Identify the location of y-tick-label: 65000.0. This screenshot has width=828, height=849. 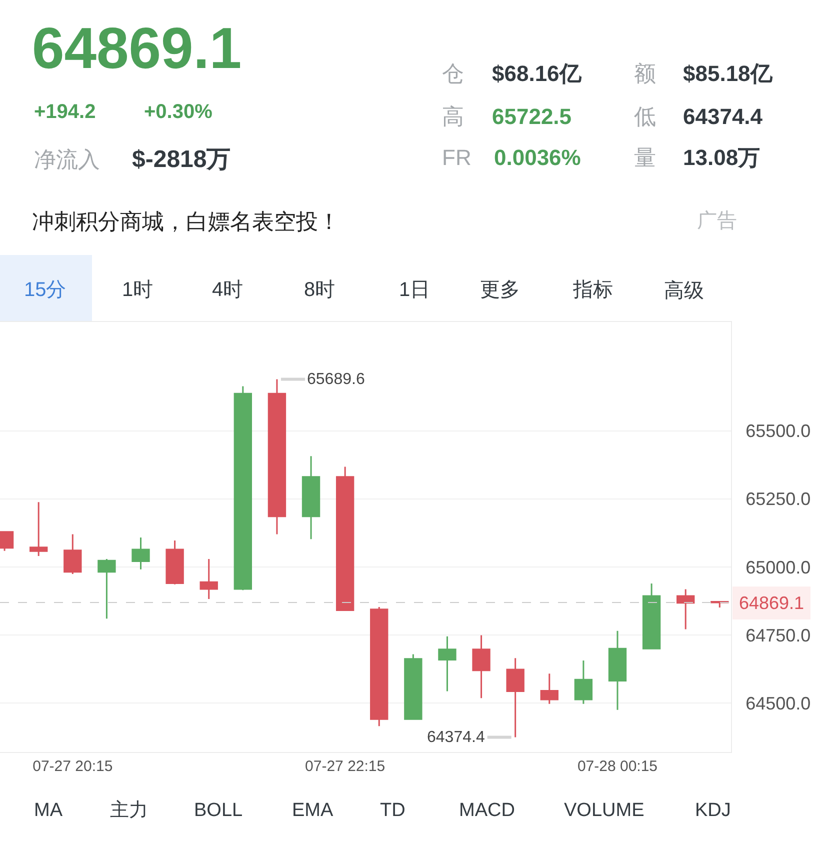
(778, 567).